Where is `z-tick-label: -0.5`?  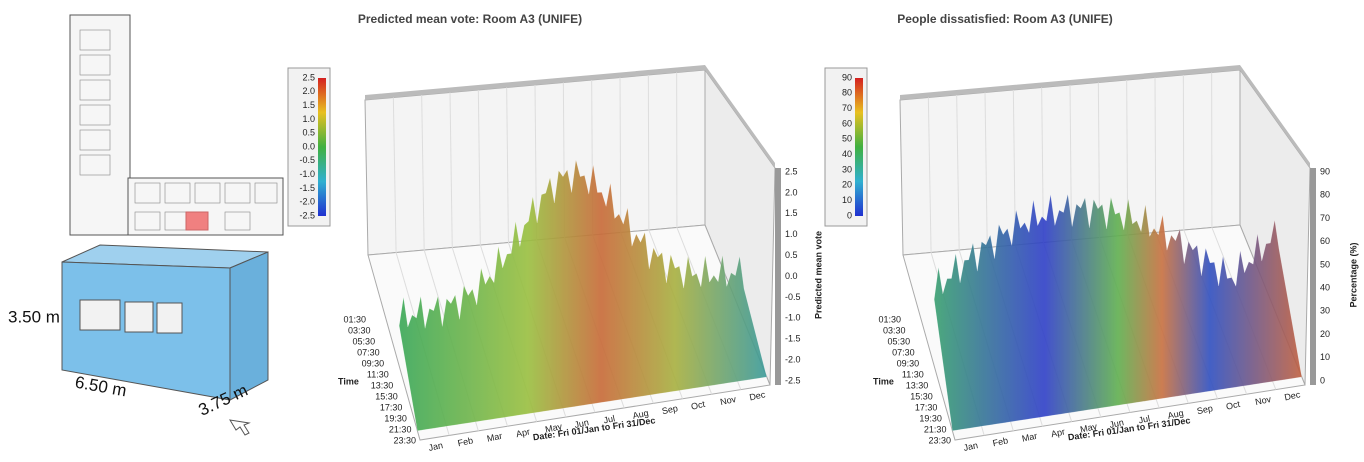
z-tick-label: -0.5 is located at coordinates (793, 297).